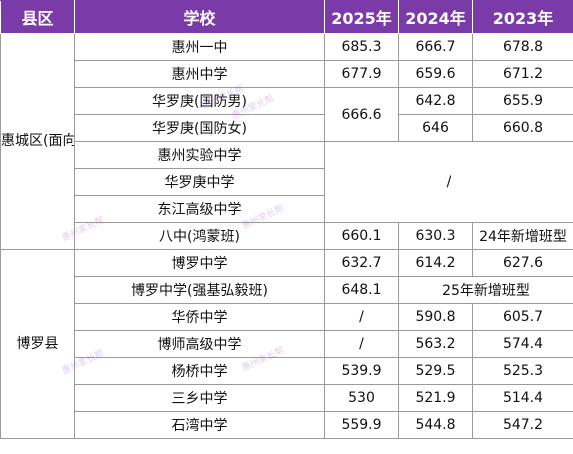 The height and width of the screenshot is (454, 573). Describe the element at coordinates (522, 236) in the screenshot. I see `score-2023: 24年新增班型` at that location.